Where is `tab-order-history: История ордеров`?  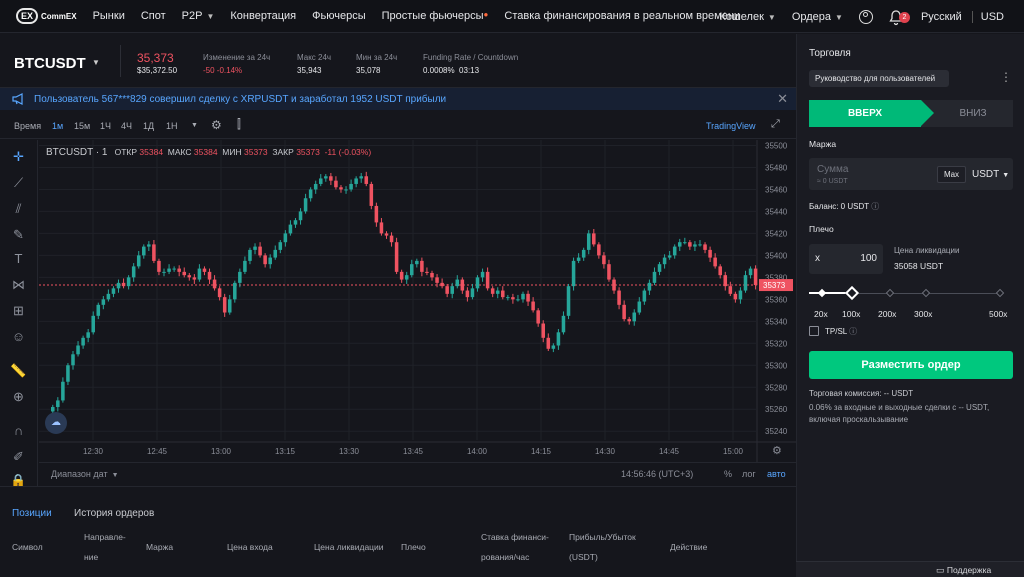 tab-order-history: История ордеров is located at coordinates (114, 513).